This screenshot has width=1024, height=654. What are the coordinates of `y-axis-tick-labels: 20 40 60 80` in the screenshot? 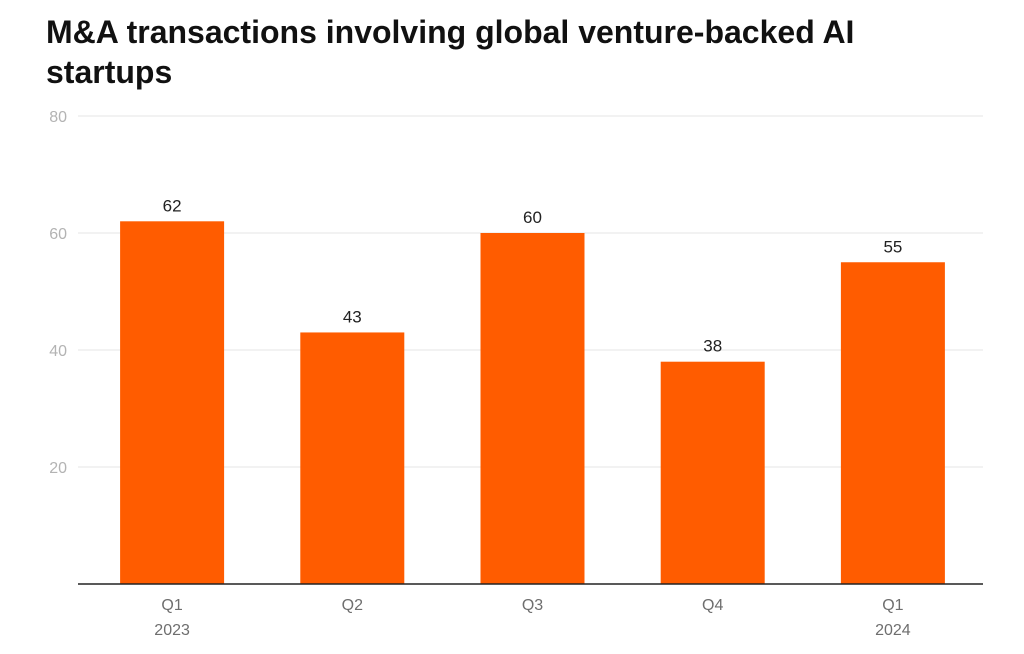 It's located at (58, 293).